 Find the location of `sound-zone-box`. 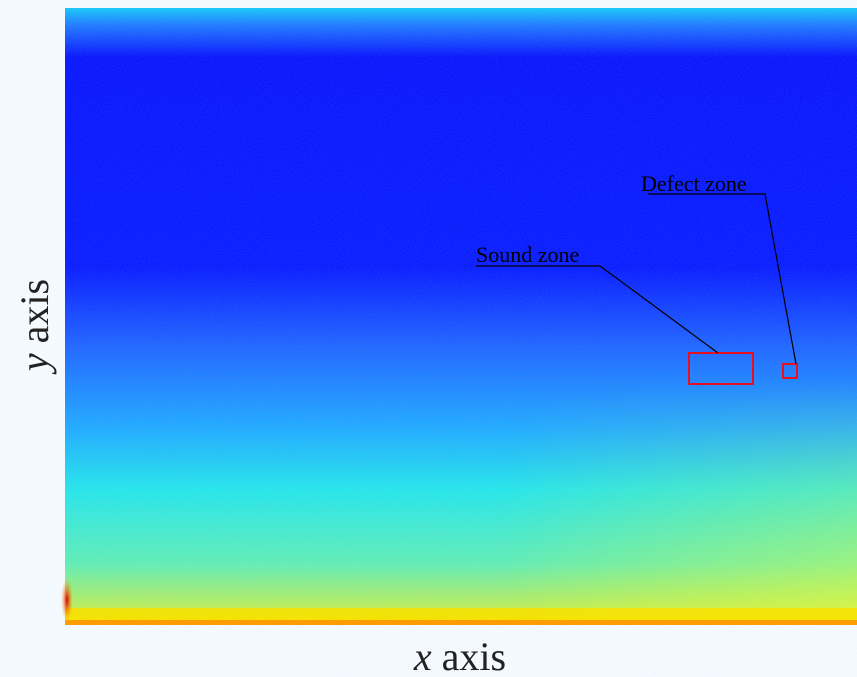

sound-zone-box is located at coordinates (721, 368).